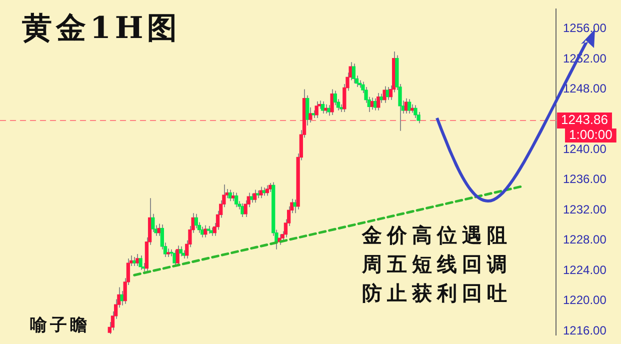 This screenshot has width=621, height=344. Describe the element at coordinates (585, 89) in the screenshot. I see `y-tick-label: 1248.00` at that location.